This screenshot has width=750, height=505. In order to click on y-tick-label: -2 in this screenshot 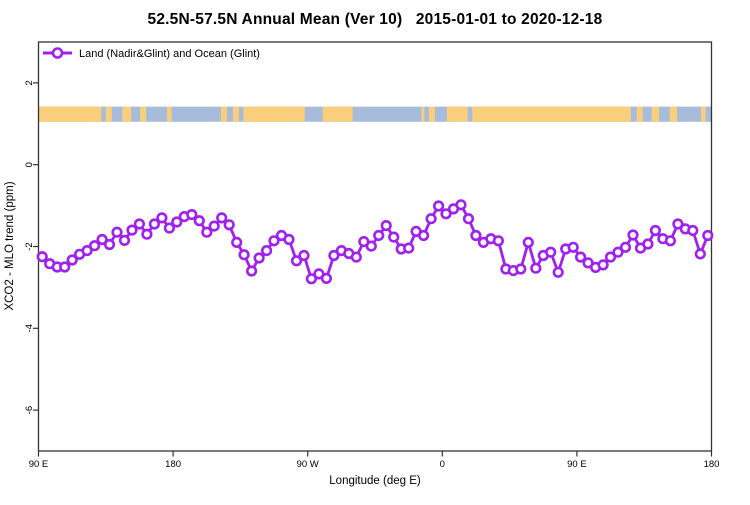, I will do `click(29, 246)`.